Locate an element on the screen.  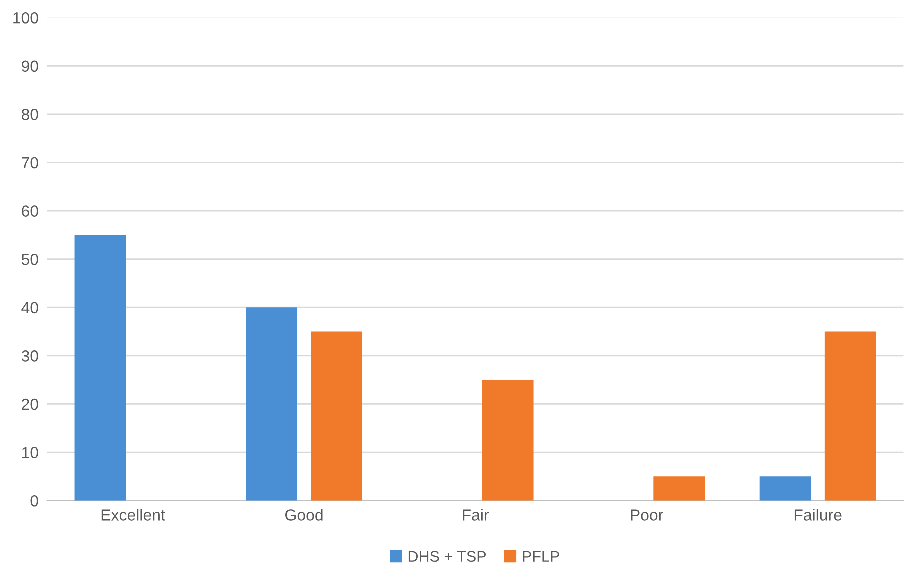
x-tick-label: Fair is located at coordinates (476, 515).